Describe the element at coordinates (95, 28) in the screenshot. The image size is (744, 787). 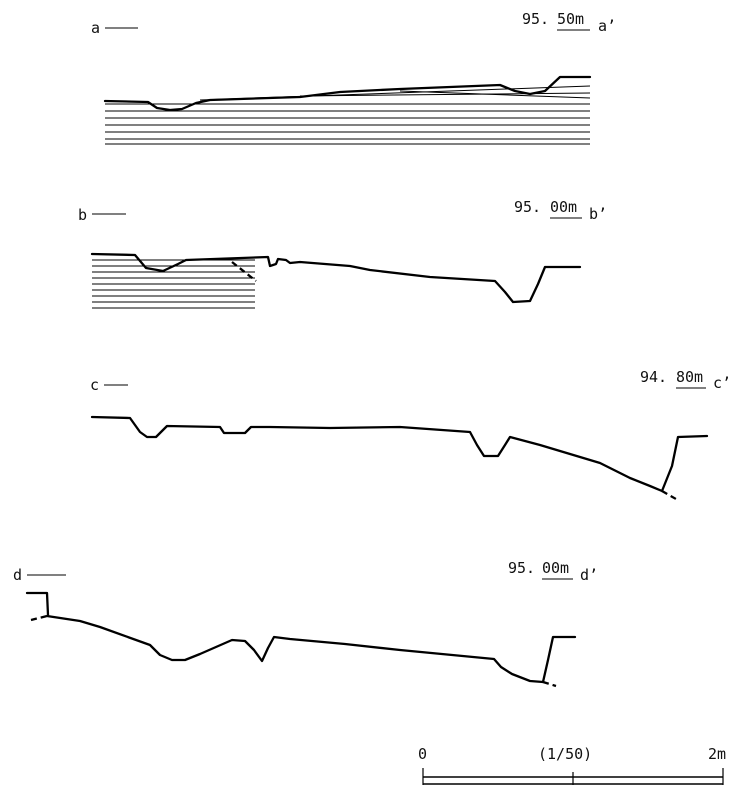
I see `section-a-left-label: a` at that location.